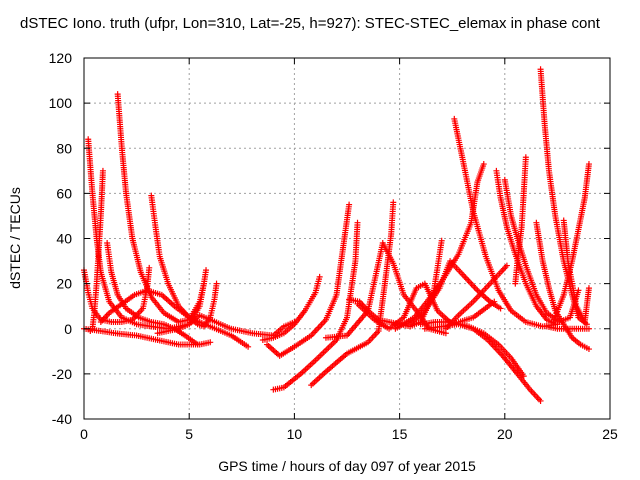 The height and width of the screenshot is (480, 640). I want to click on series-arc28, so click(571, 243).